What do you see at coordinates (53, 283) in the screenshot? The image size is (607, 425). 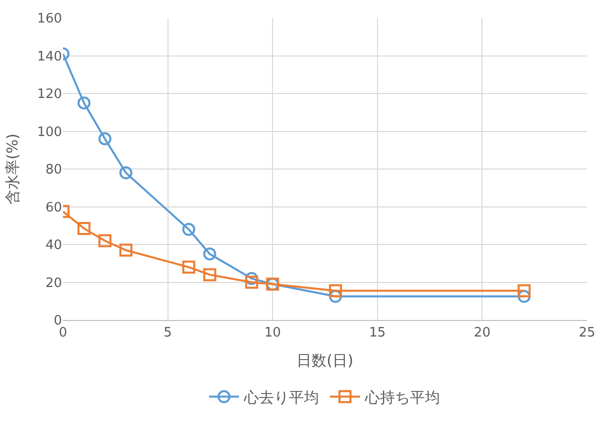 I see `y-tick-label: 20` at bounding box center [53, 283].